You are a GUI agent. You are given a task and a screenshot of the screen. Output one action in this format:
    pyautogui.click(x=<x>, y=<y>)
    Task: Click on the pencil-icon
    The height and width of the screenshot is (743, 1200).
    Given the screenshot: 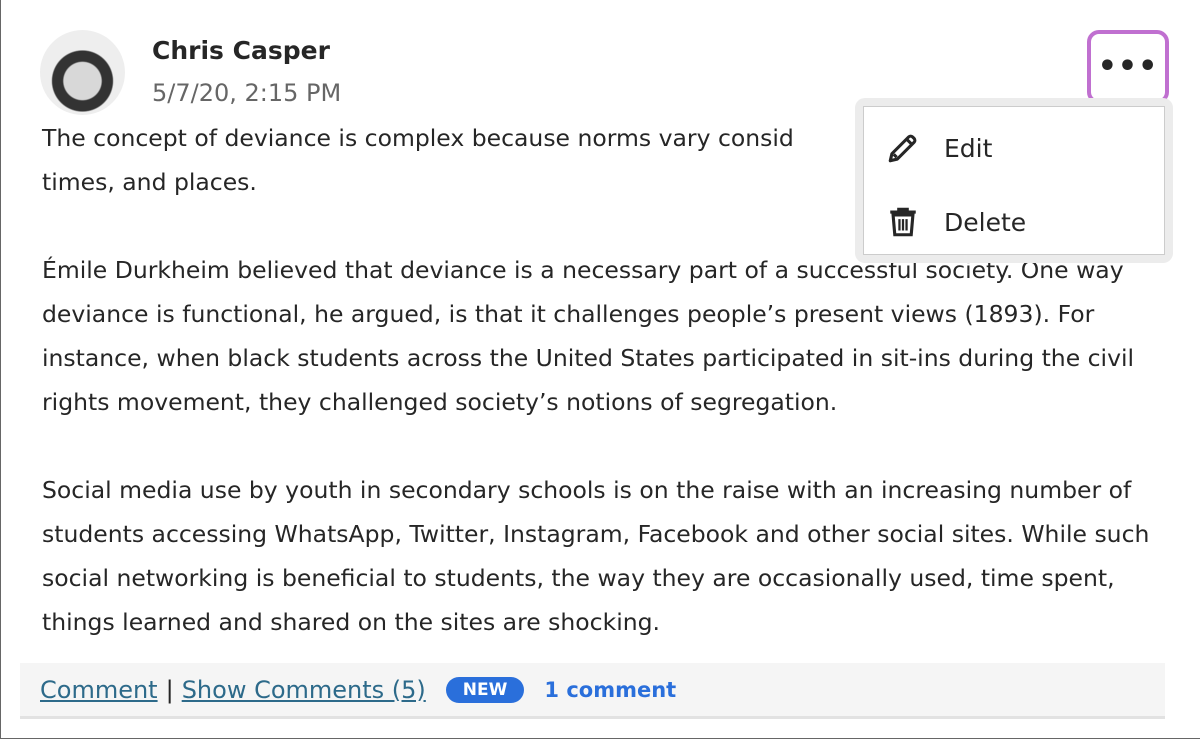 What is the action you would take?
    pyautogui.click(x=902, y=148)
    